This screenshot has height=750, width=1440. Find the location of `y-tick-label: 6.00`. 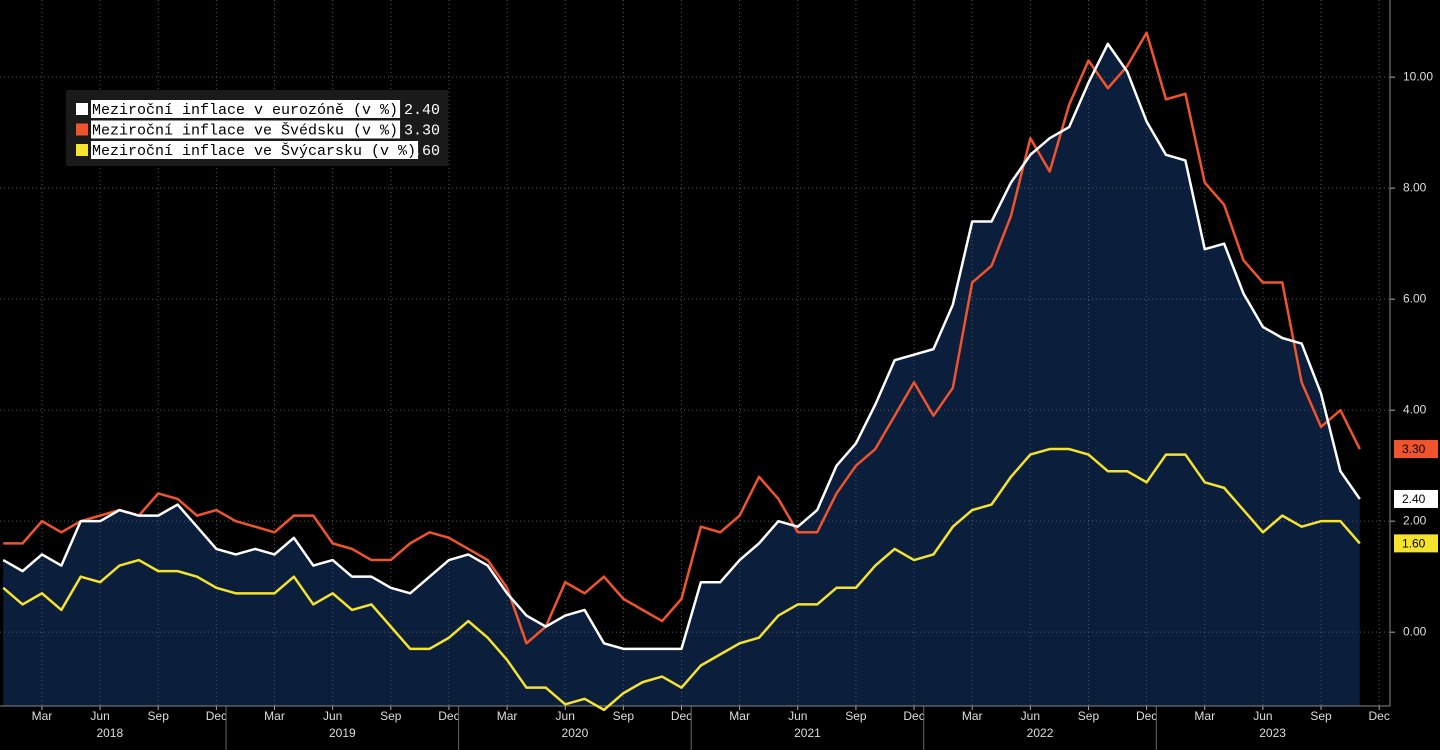

y-tick-label: 6.00 is located at coordinates (1415, 298).